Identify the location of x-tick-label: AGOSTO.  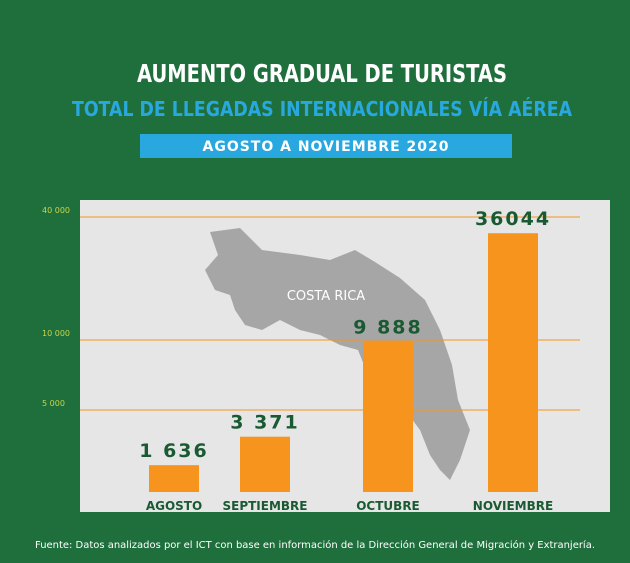
(174, 506).